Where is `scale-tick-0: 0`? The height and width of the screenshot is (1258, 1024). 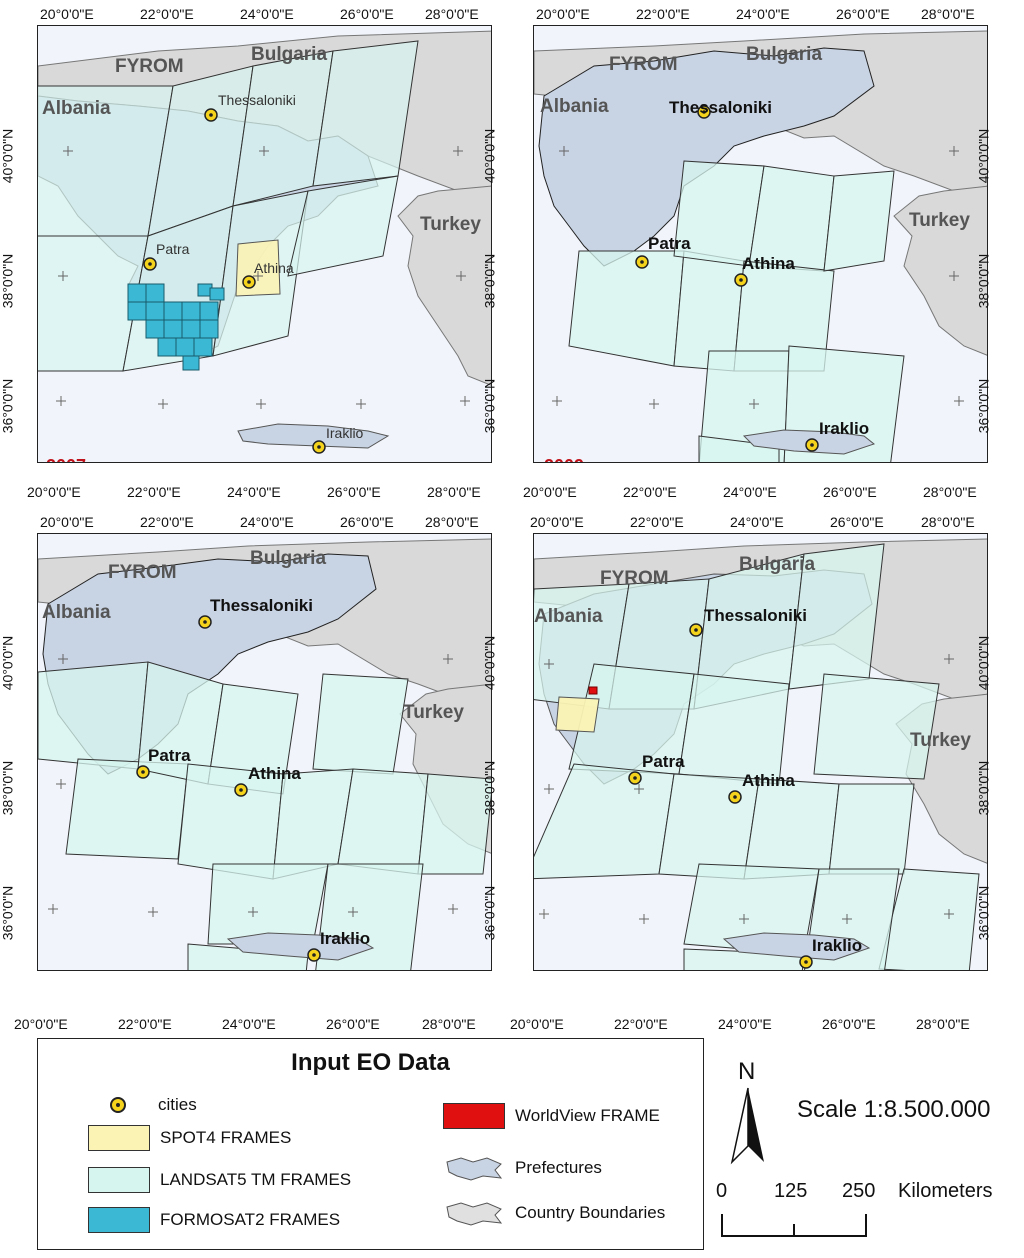
scale-tick-0: 0 is located at coordinates (722, 1191).